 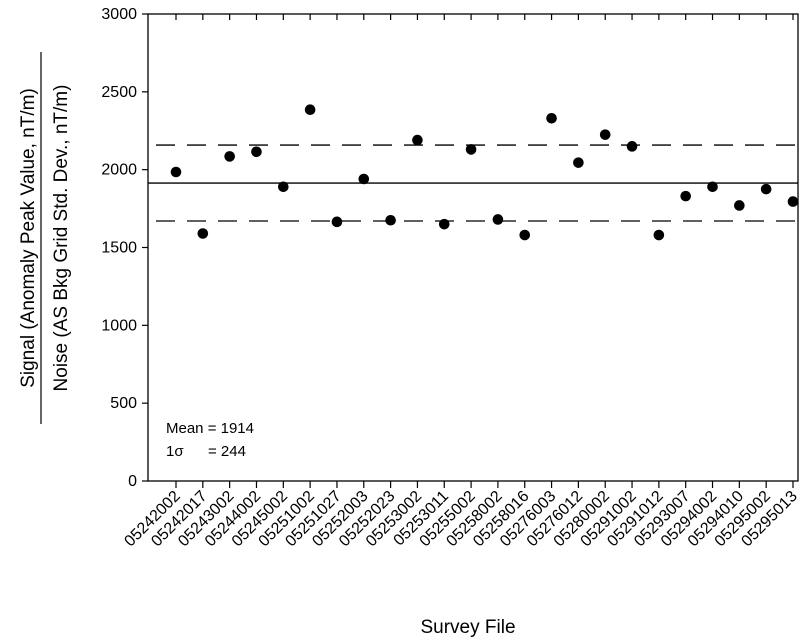 I want to click on mean-annotation: Mean = 1914, so click(x=210, y=428).